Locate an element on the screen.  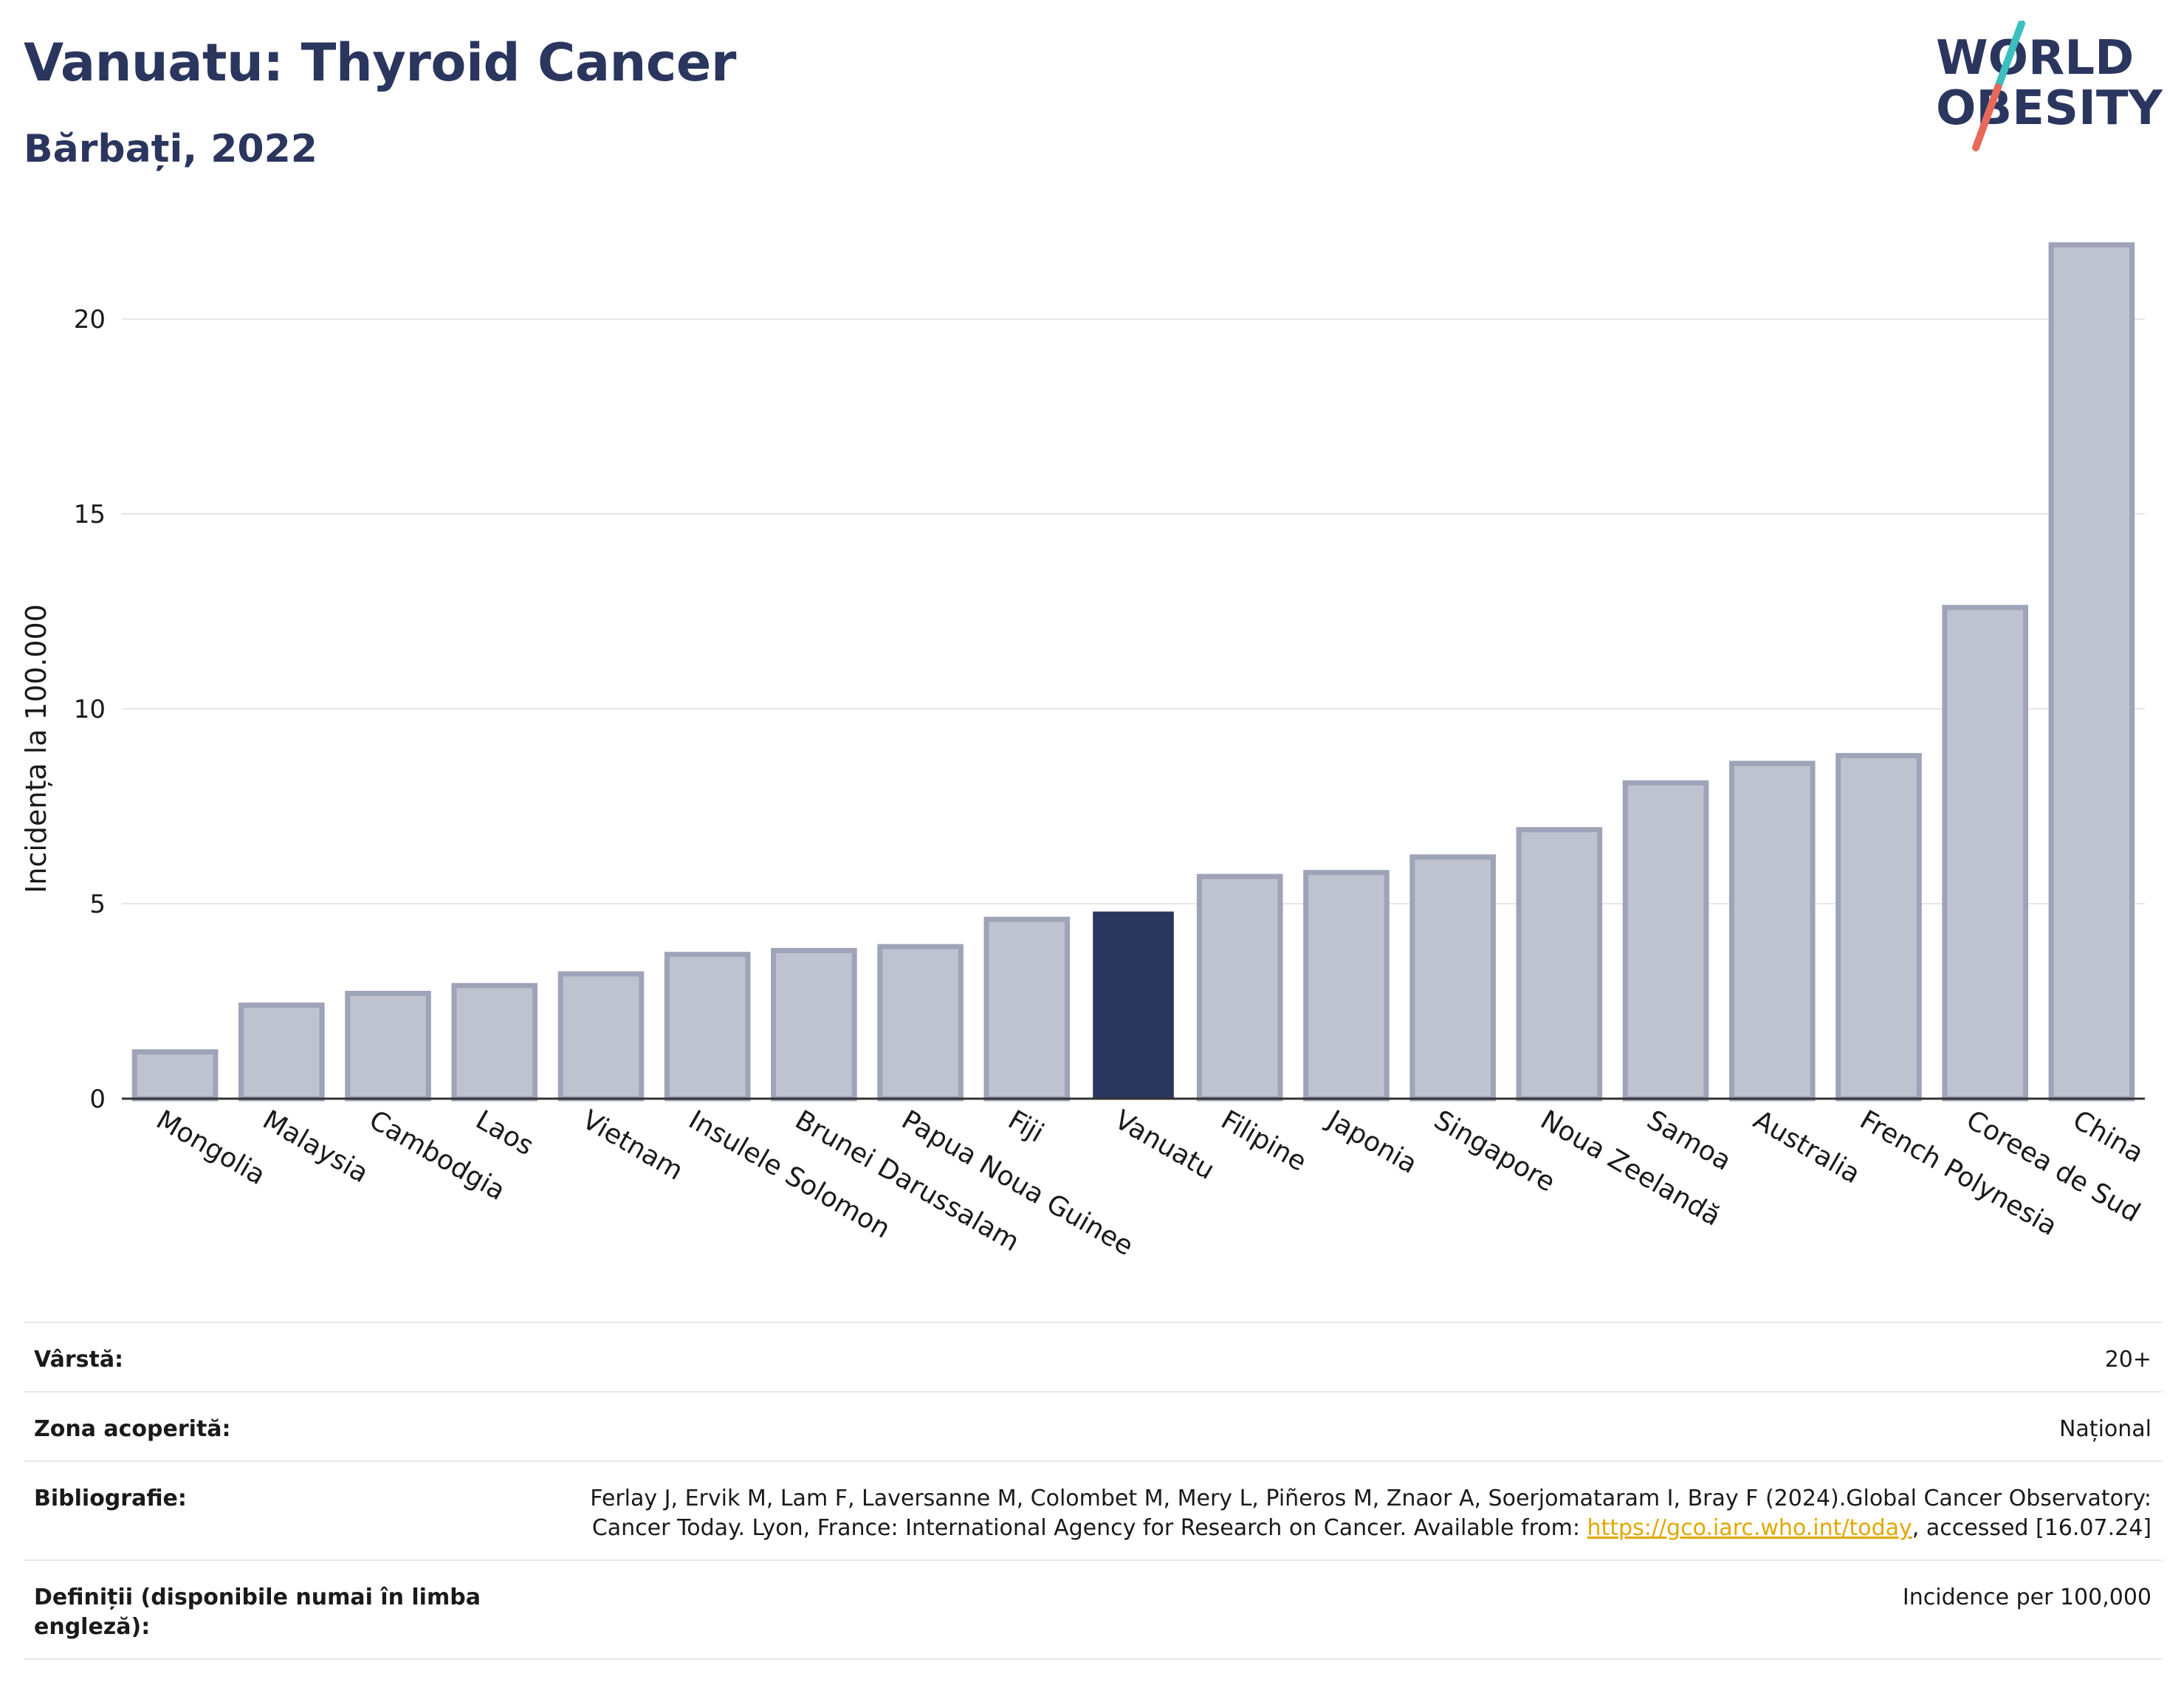
bar-malaysia is located at coordinates (282, 1052).